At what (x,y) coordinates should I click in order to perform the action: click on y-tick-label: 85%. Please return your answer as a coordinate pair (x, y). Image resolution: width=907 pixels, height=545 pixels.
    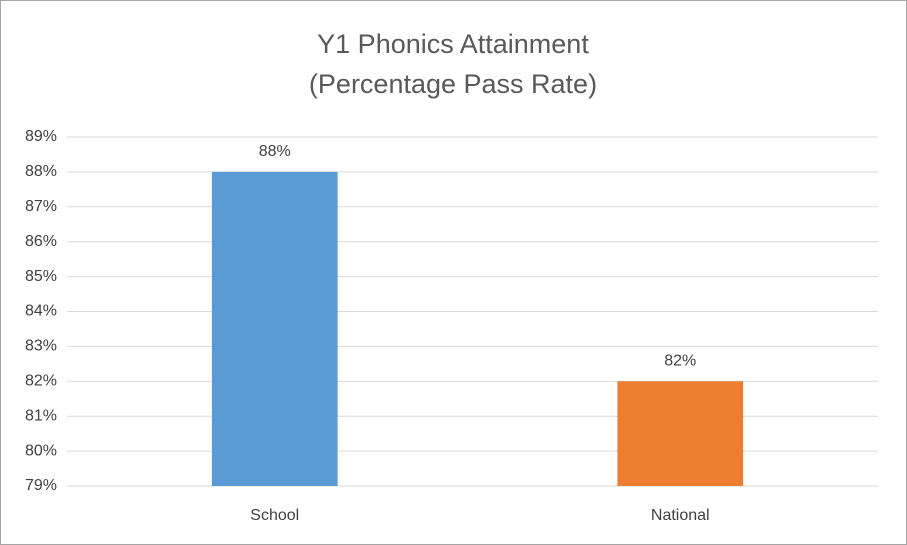
    Looking at the image, I should click on (41, 276).